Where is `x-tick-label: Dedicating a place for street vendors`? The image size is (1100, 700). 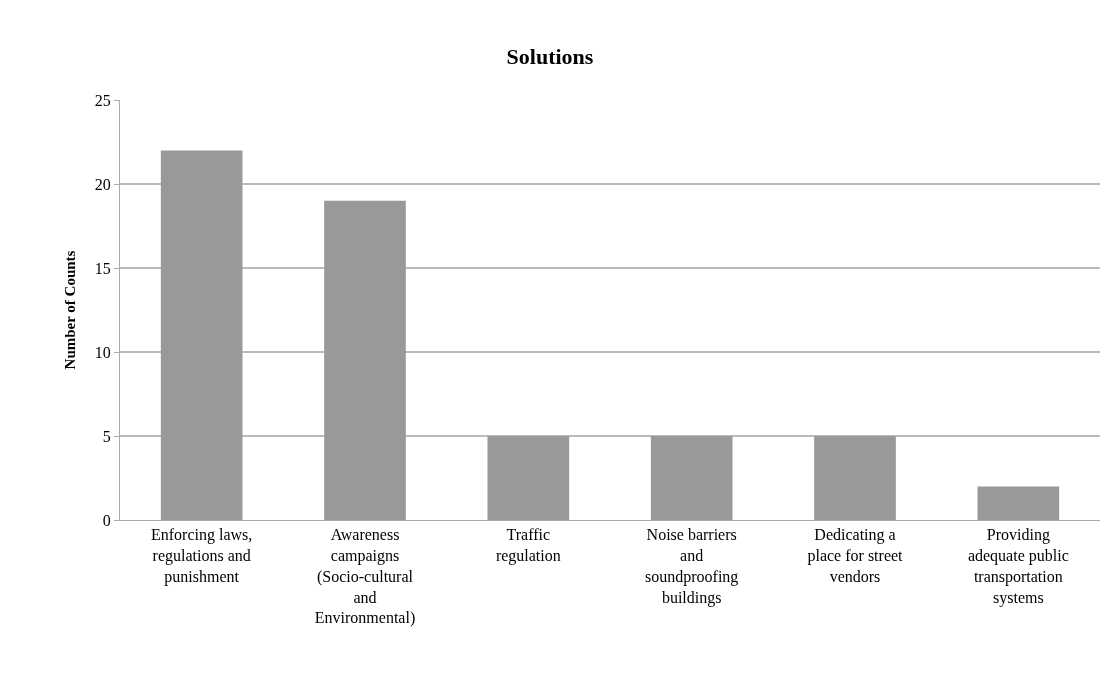 x-tick-label: Dedicating a place for street vendors is located at coordinates (855, 555).